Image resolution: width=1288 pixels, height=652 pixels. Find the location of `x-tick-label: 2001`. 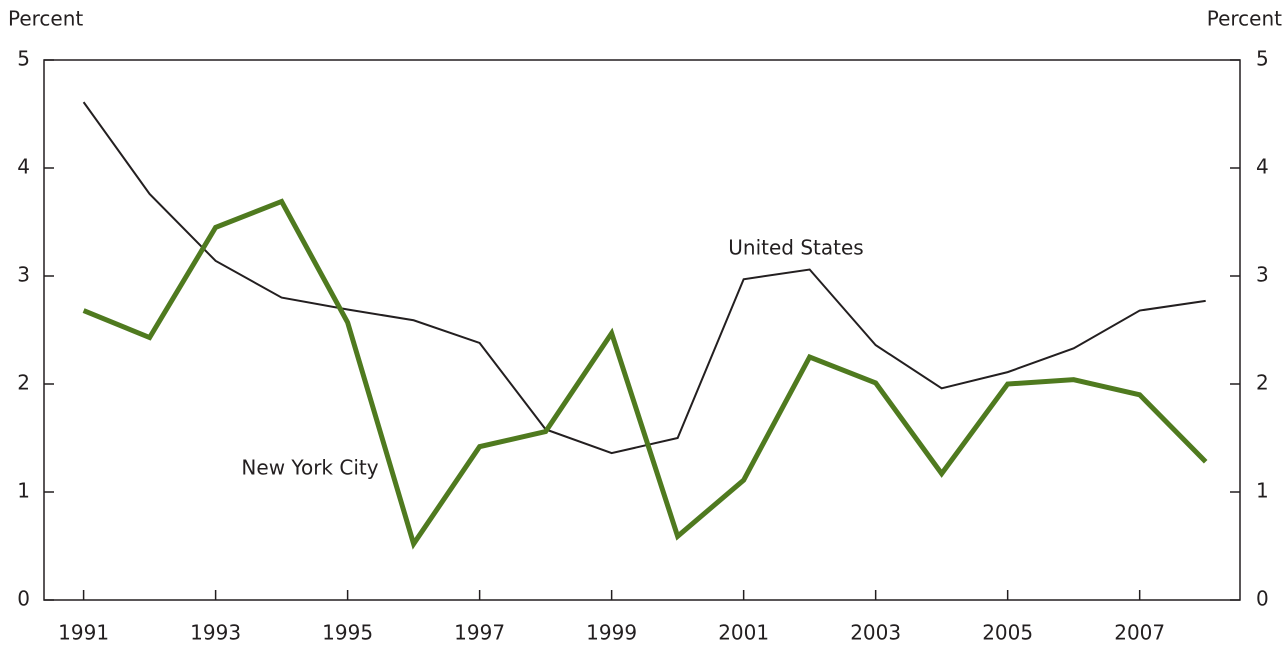

x-tick-label: 2001 is located at coordinates (743, 633).